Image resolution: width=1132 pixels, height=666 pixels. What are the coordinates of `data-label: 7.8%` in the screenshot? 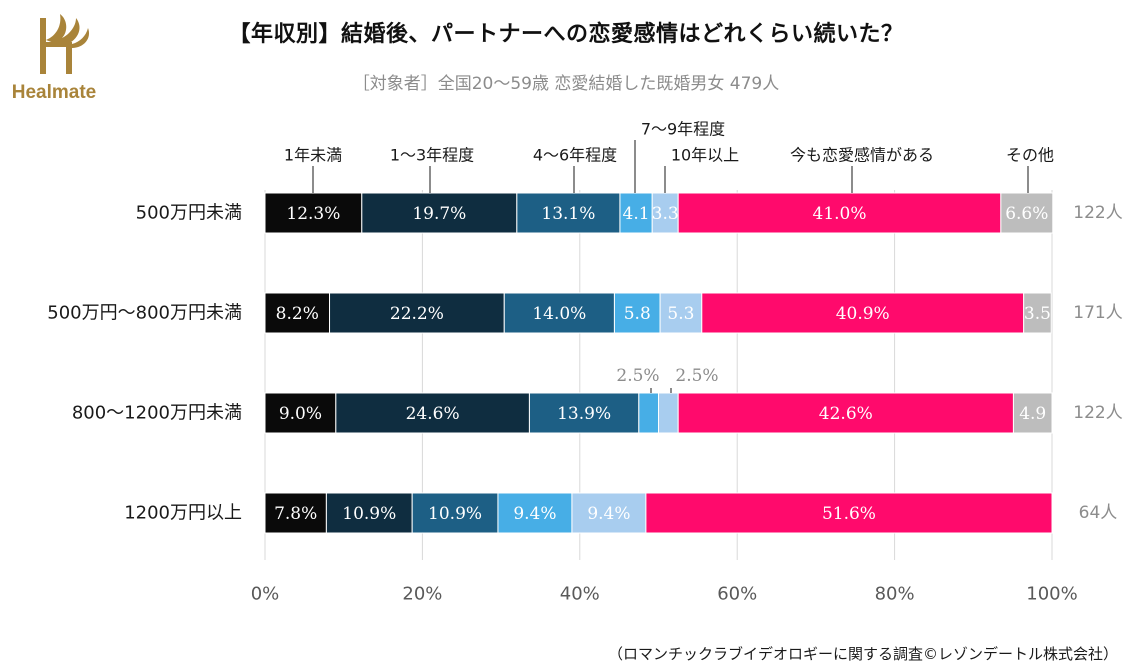 It's located at (295, 514).